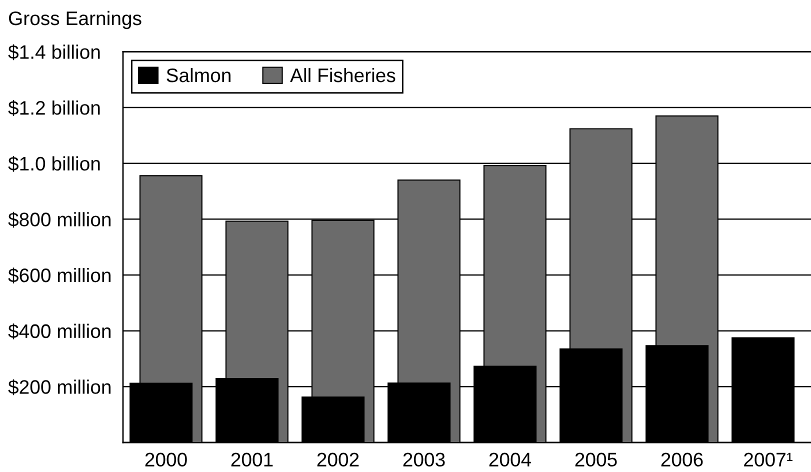 The image size is (811, 472). What do you see at coordinates (424, 459) in the screenshot?
I see `x-tick-label: 2003` at bounding box center [424, 459].